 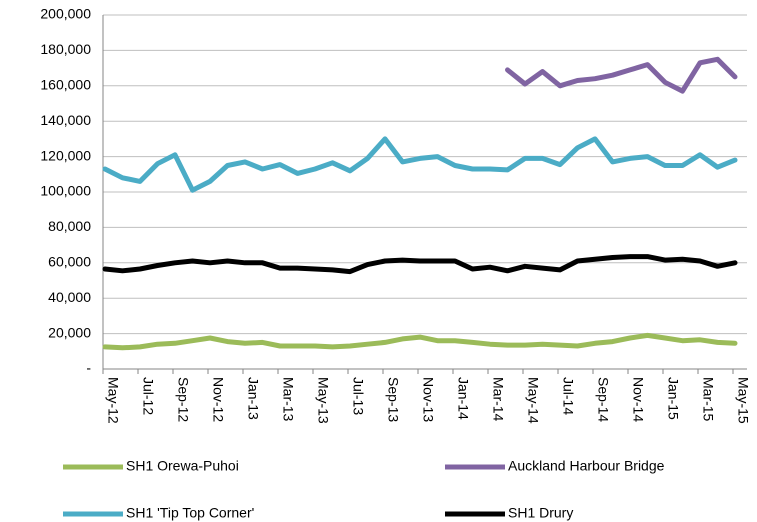 What do you see at coordinates (568, 396) in the screenshot?
I see `x-tick-label: Jul-14` at bounding box center [568, 396].